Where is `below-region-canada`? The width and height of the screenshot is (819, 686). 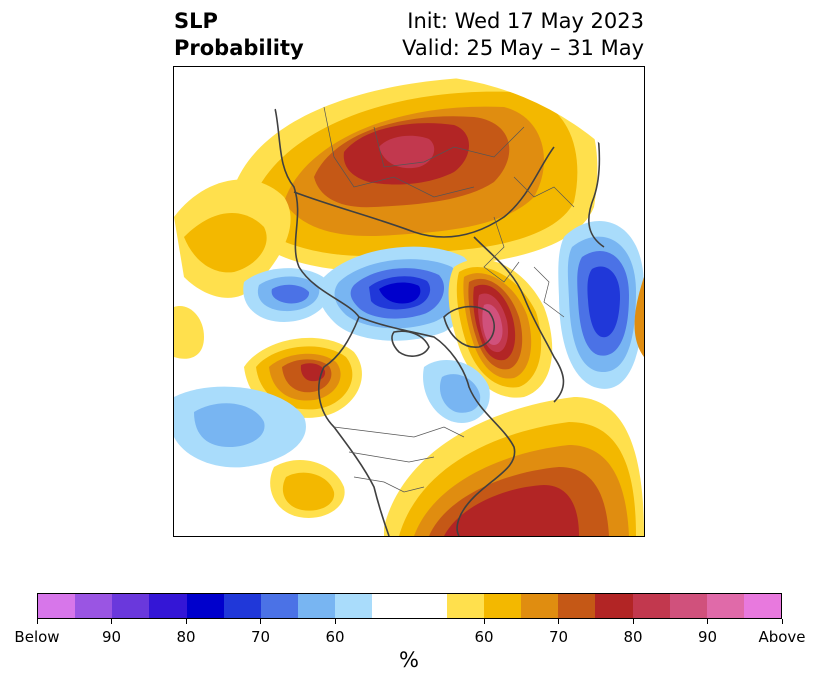
below-region-canada is located at coordinates (456, 391).